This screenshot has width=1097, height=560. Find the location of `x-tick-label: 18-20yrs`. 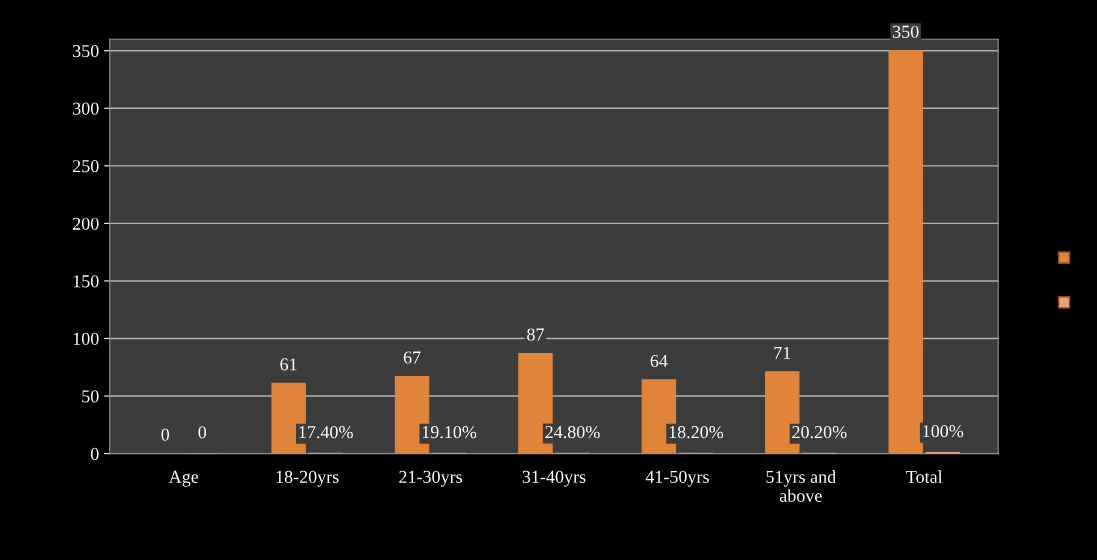

x-tick-label: 18-20yrs is located at coordinates (307, 478).